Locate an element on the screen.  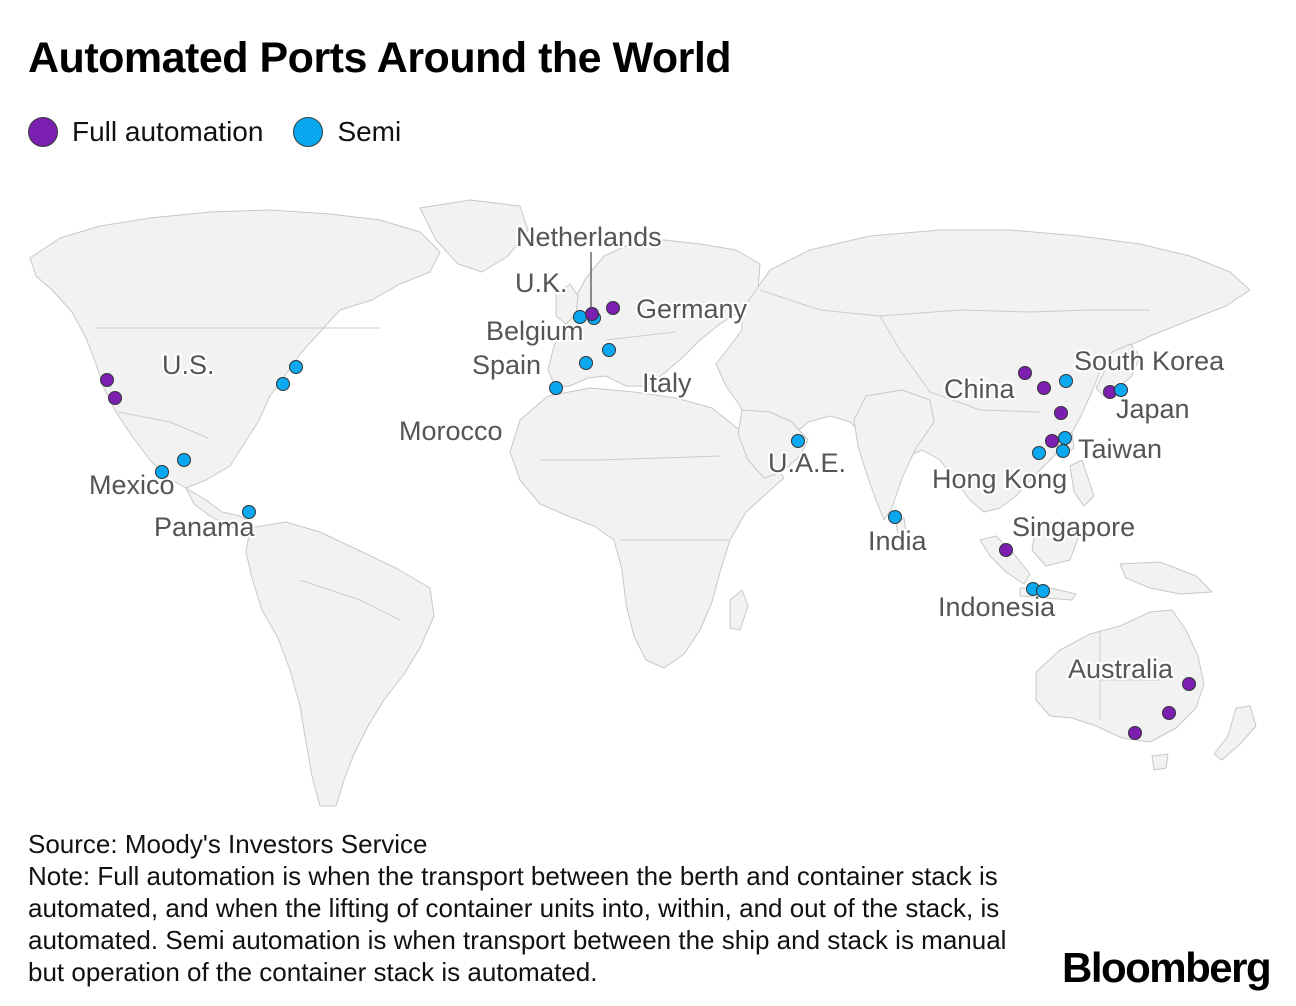
label-indonesia: Indonesia is located at coordinates (997, 607).